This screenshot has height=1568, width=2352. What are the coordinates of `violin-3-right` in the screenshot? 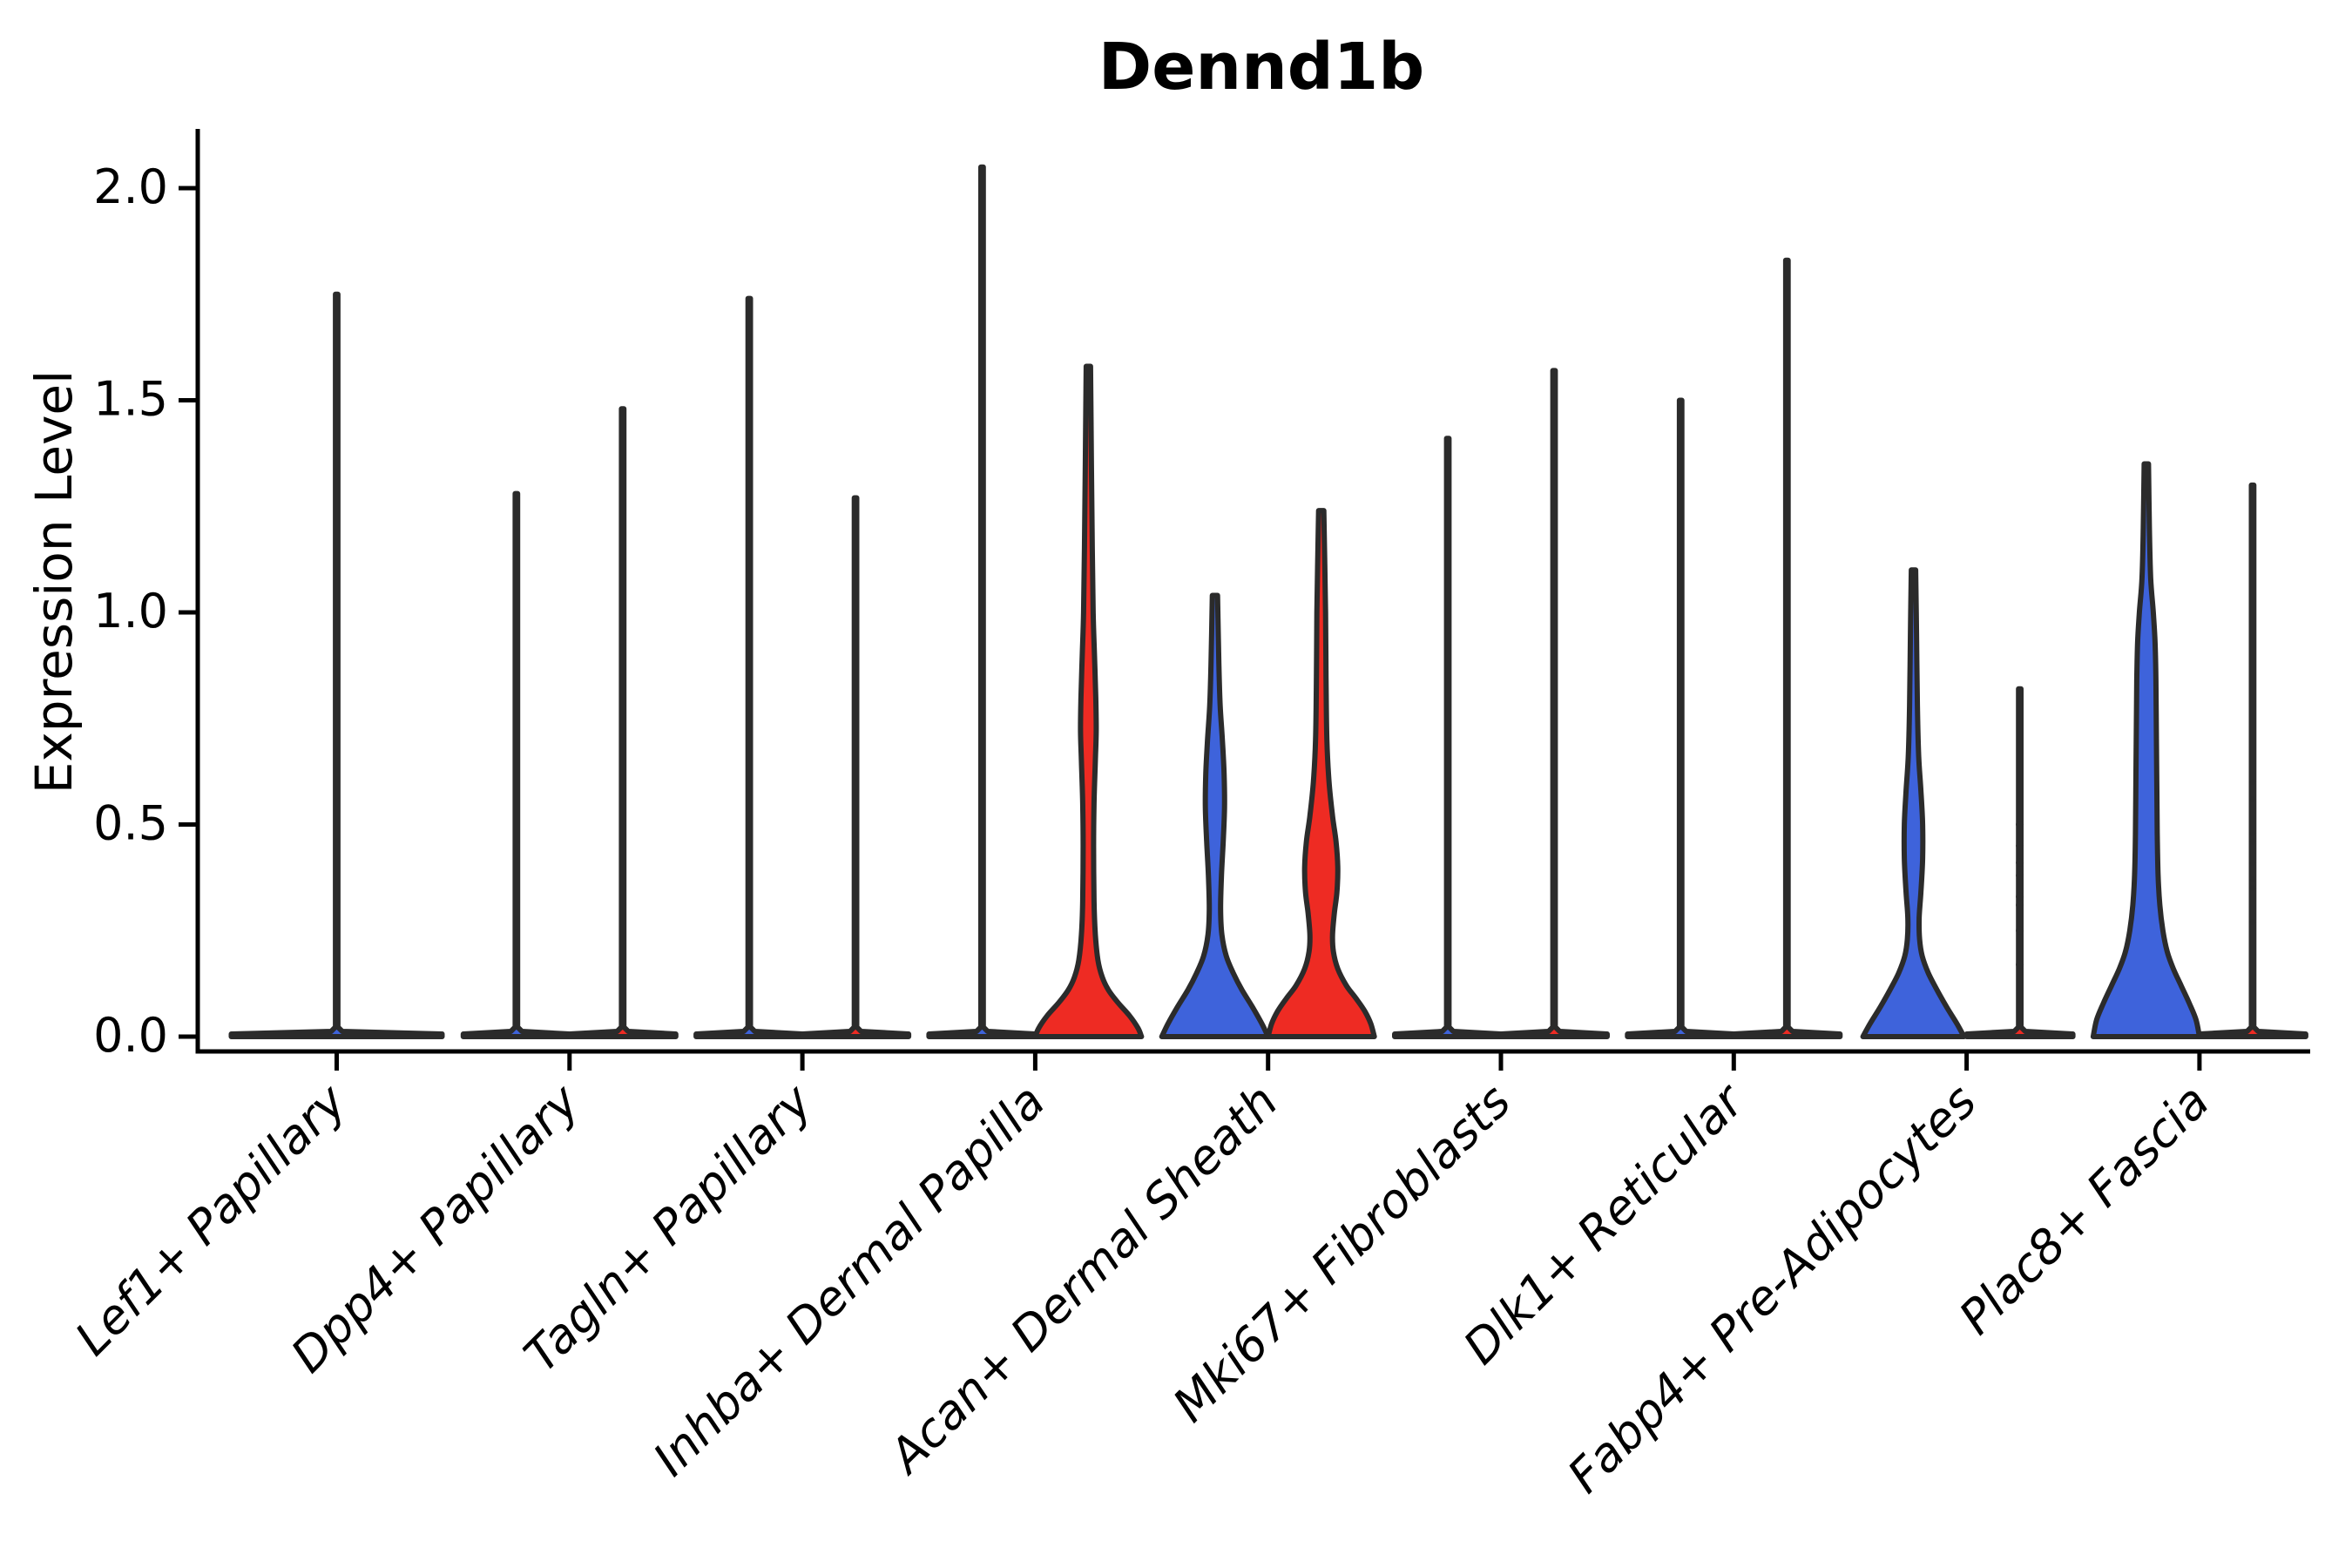 It's located at (1088, 701).